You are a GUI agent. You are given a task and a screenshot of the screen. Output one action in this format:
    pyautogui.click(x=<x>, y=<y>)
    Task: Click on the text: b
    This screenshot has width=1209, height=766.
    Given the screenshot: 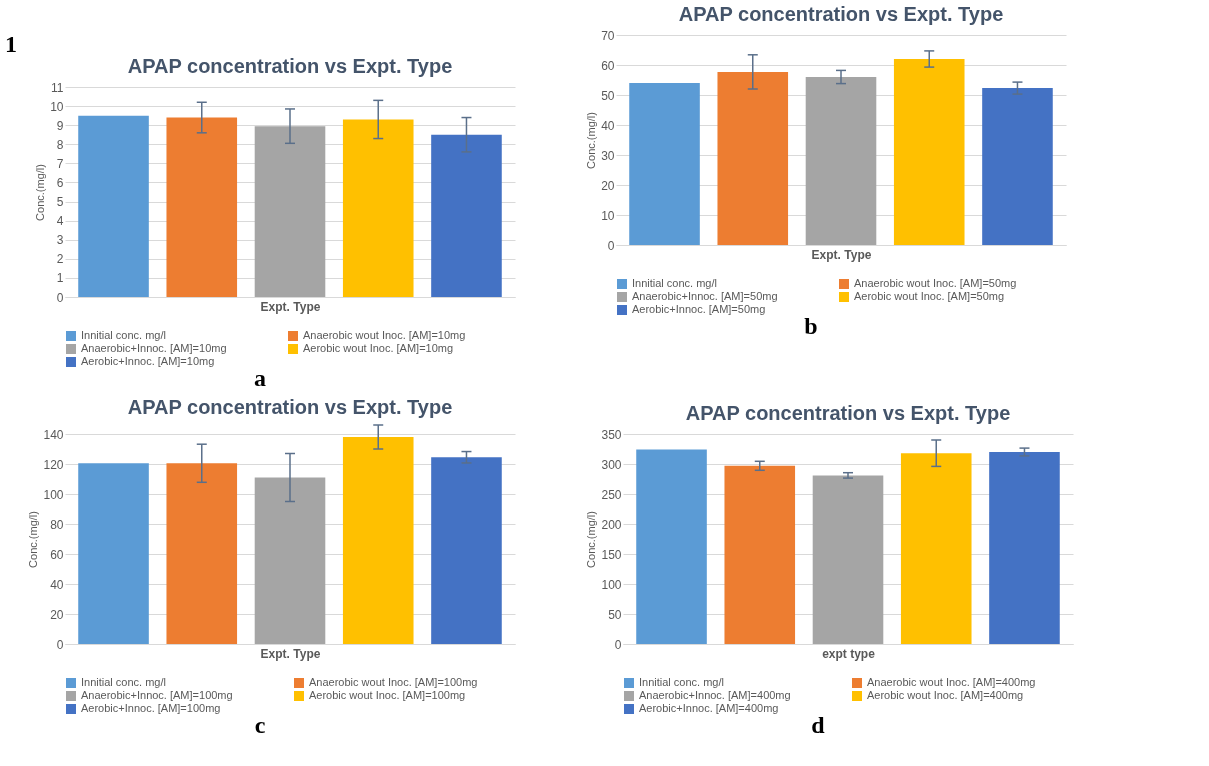 What is the action you would take?
    pyautogui.click(x=811, y=326)
    